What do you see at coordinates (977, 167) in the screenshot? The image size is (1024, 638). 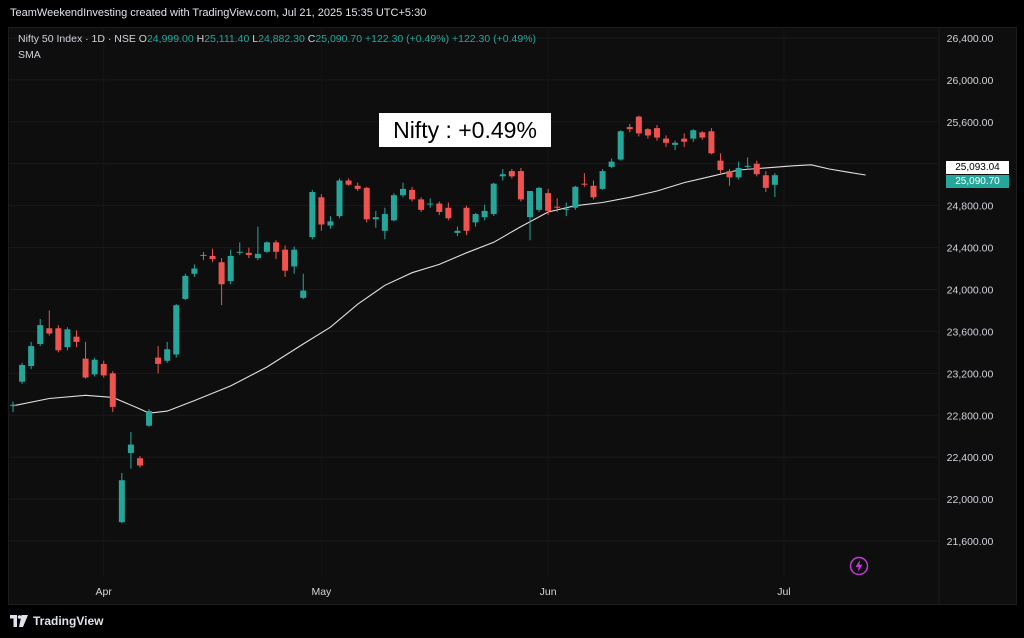 I see `sma-price-tag: 25,093.04` at bounding box center [977, 167].